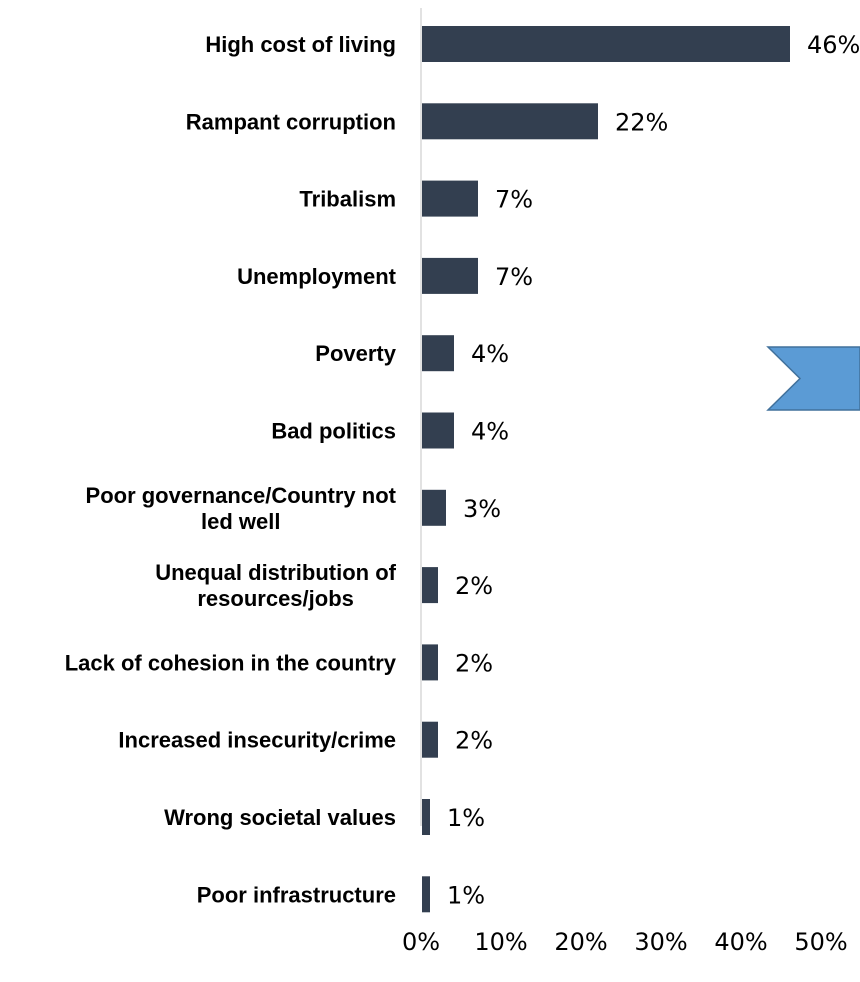  What do you see at coordinates (231, 662) in the screenshot?
I see `category-label: Lack of cohesion in the country` at bounding box center [231, 662].